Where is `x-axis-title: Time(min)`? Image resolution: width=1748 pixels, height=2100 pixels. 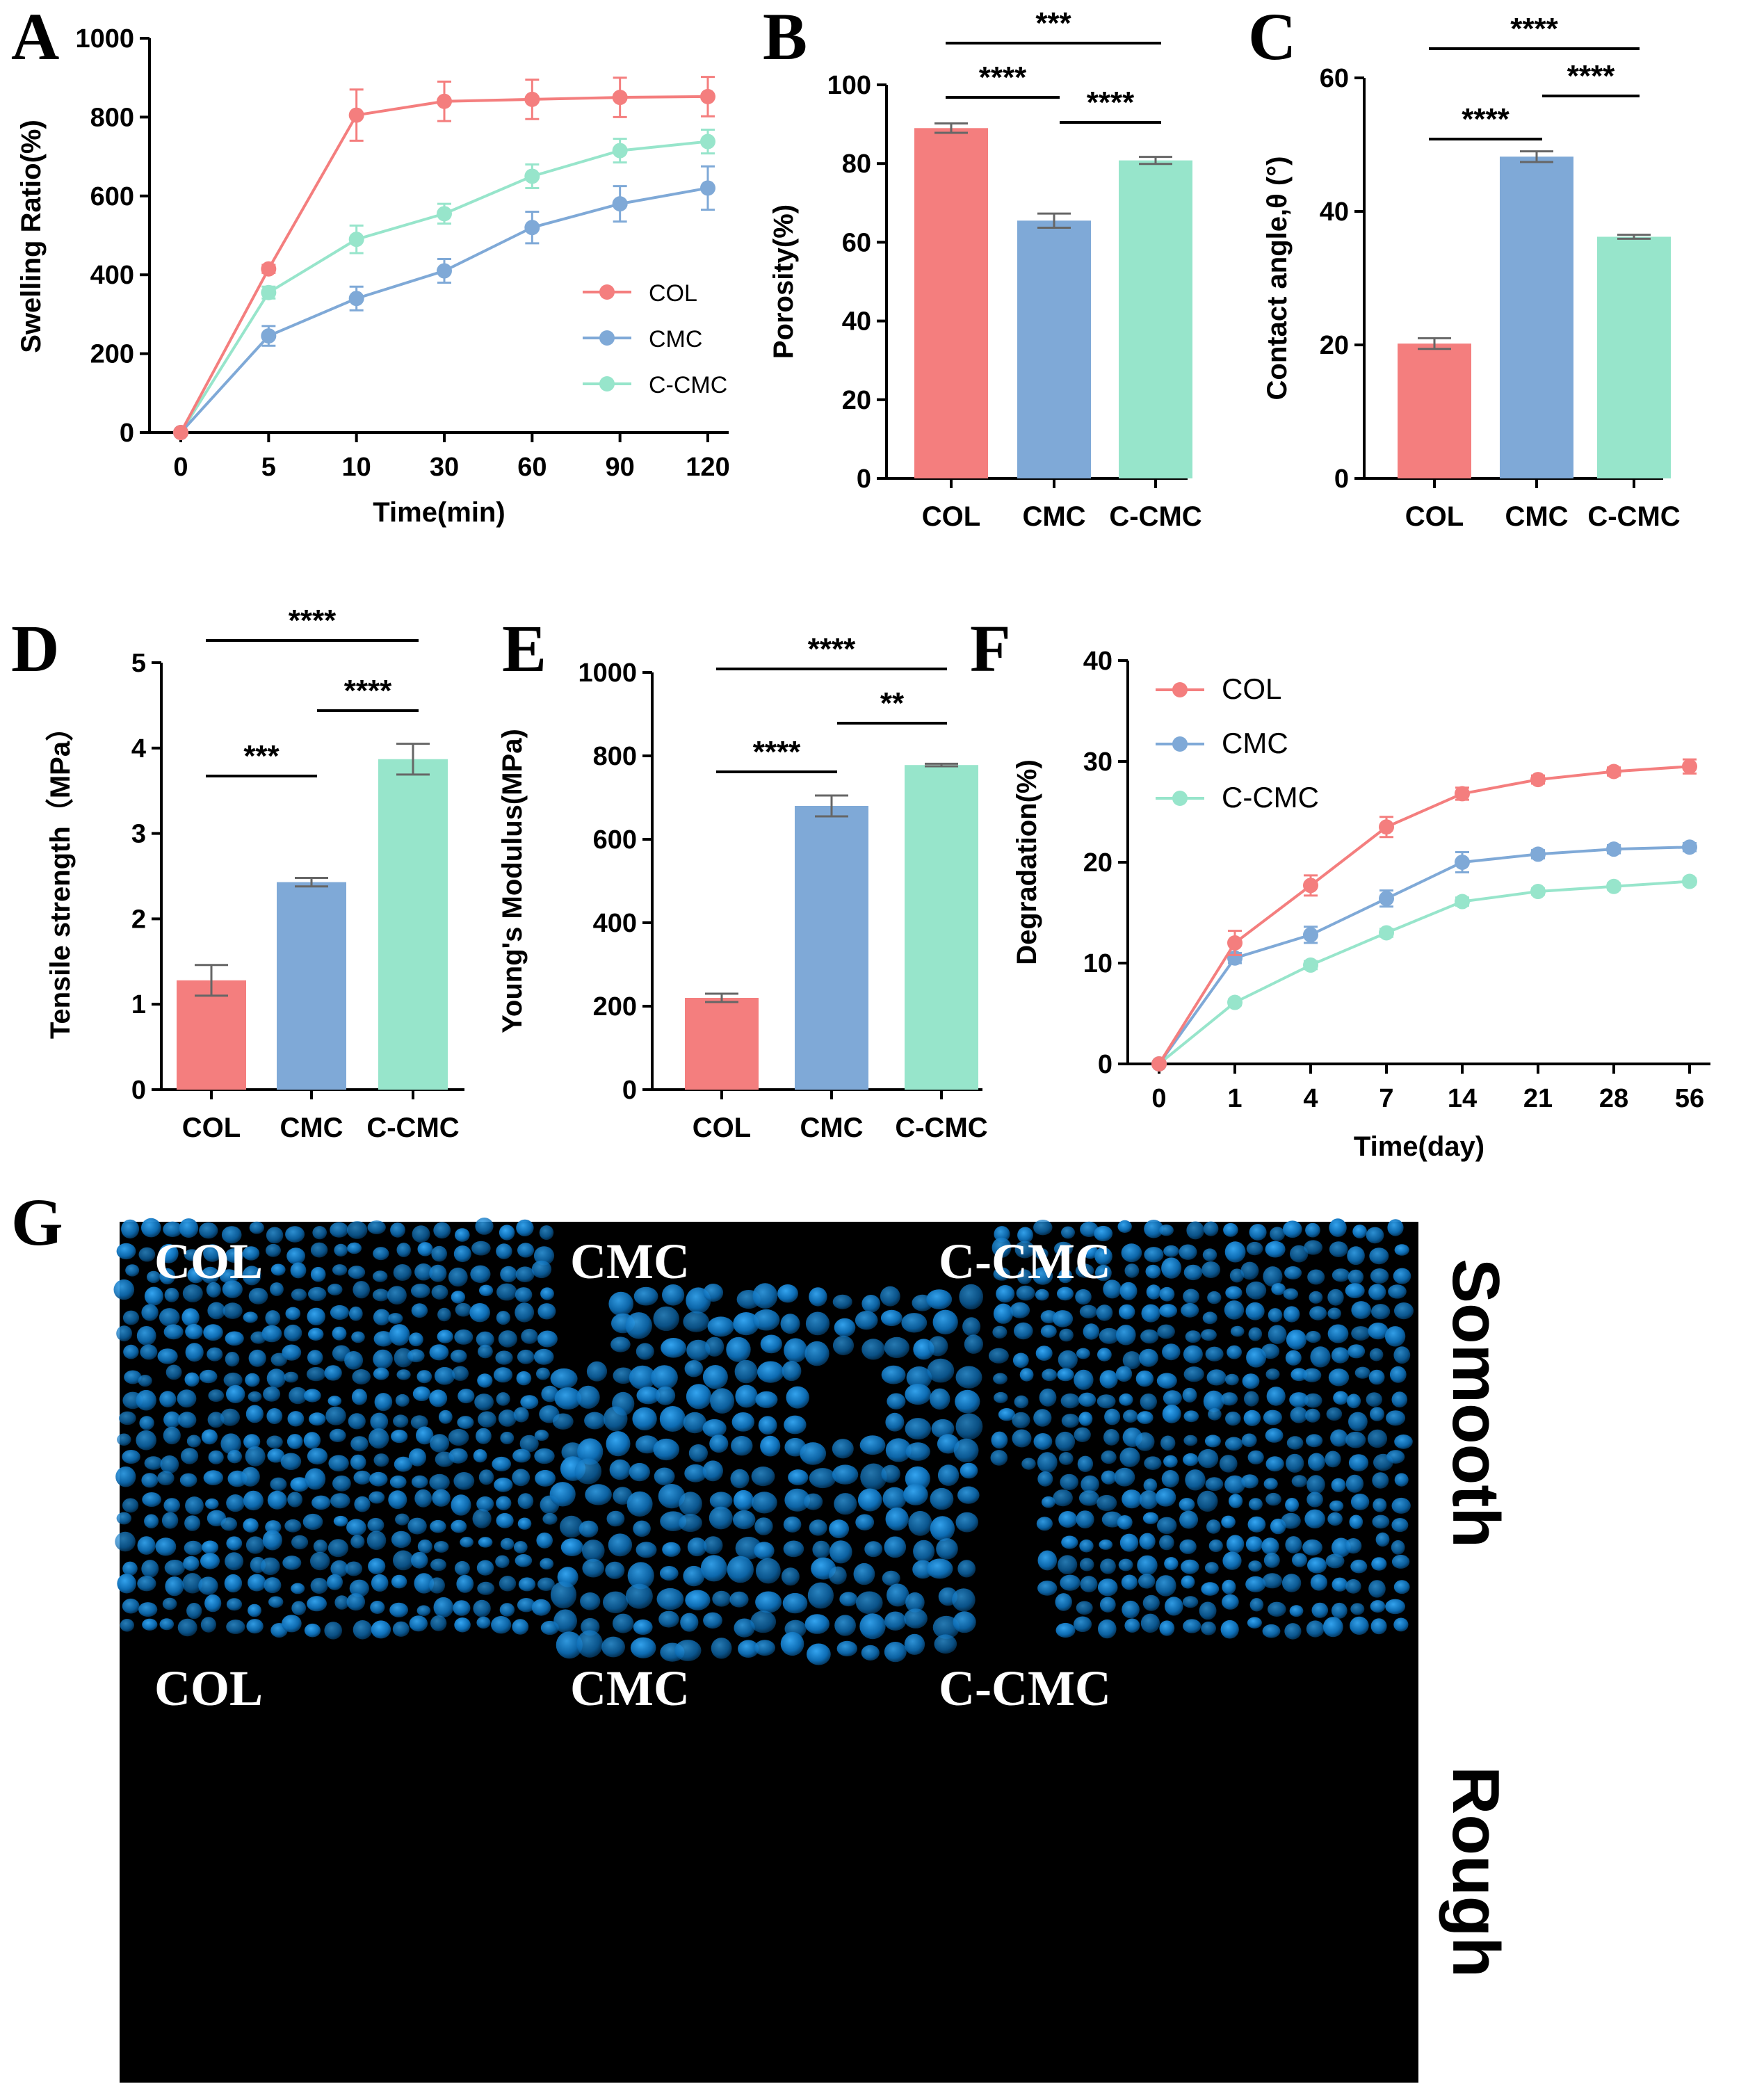
x-axis-title: Time(min) is located at coordinates (439, 512).